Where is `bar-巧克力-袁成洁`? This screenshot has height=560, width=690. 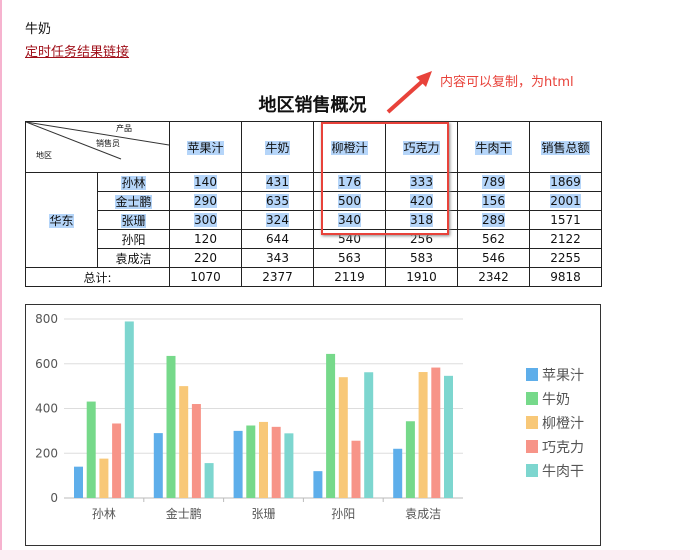 bar-巧克力-袁成洁 is located at coordinates (436, 432).